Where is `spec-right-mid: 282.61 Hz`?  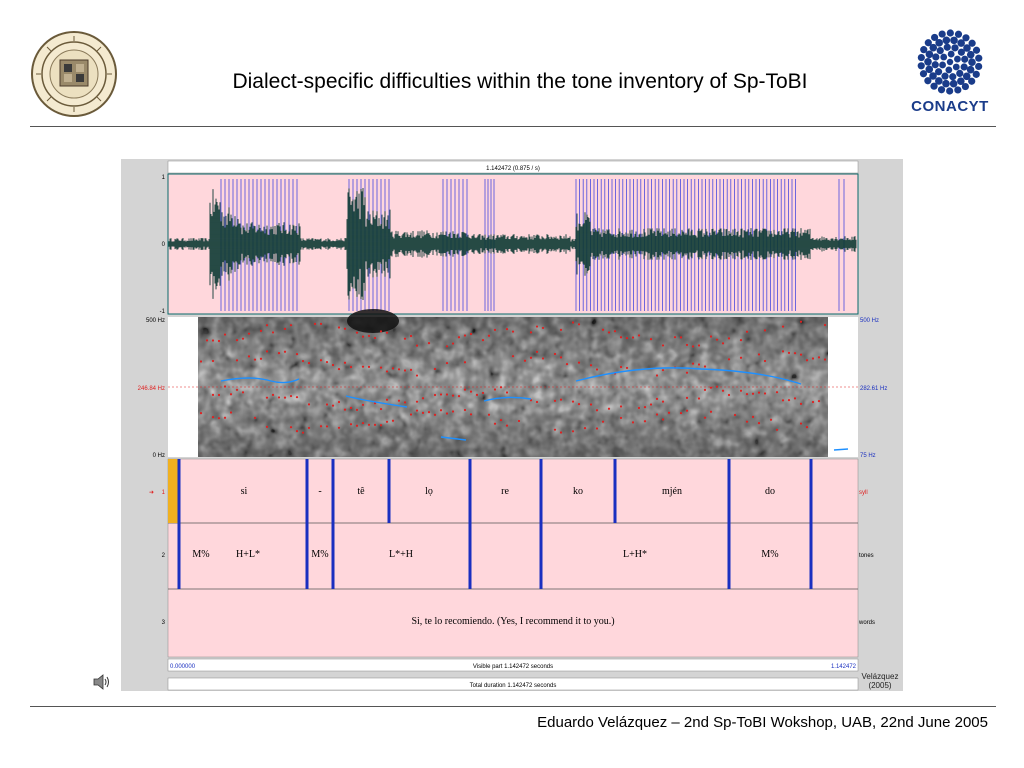
spec-right-mid: 282.61 Hz is located at coordinates (873, 389).